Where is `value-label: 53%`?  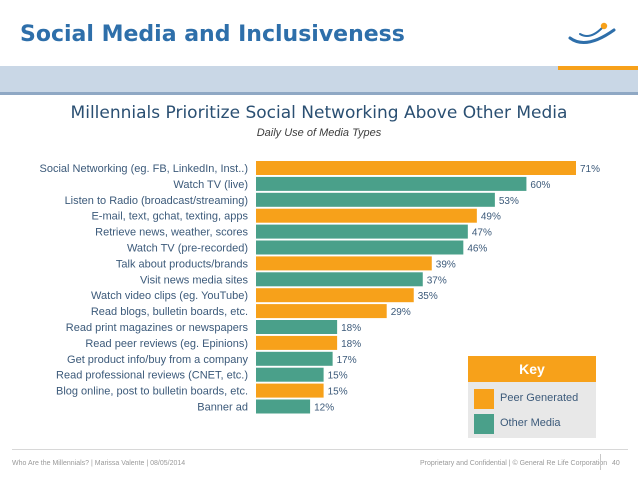 value-label: 53% is located at coordinates (509, 201).